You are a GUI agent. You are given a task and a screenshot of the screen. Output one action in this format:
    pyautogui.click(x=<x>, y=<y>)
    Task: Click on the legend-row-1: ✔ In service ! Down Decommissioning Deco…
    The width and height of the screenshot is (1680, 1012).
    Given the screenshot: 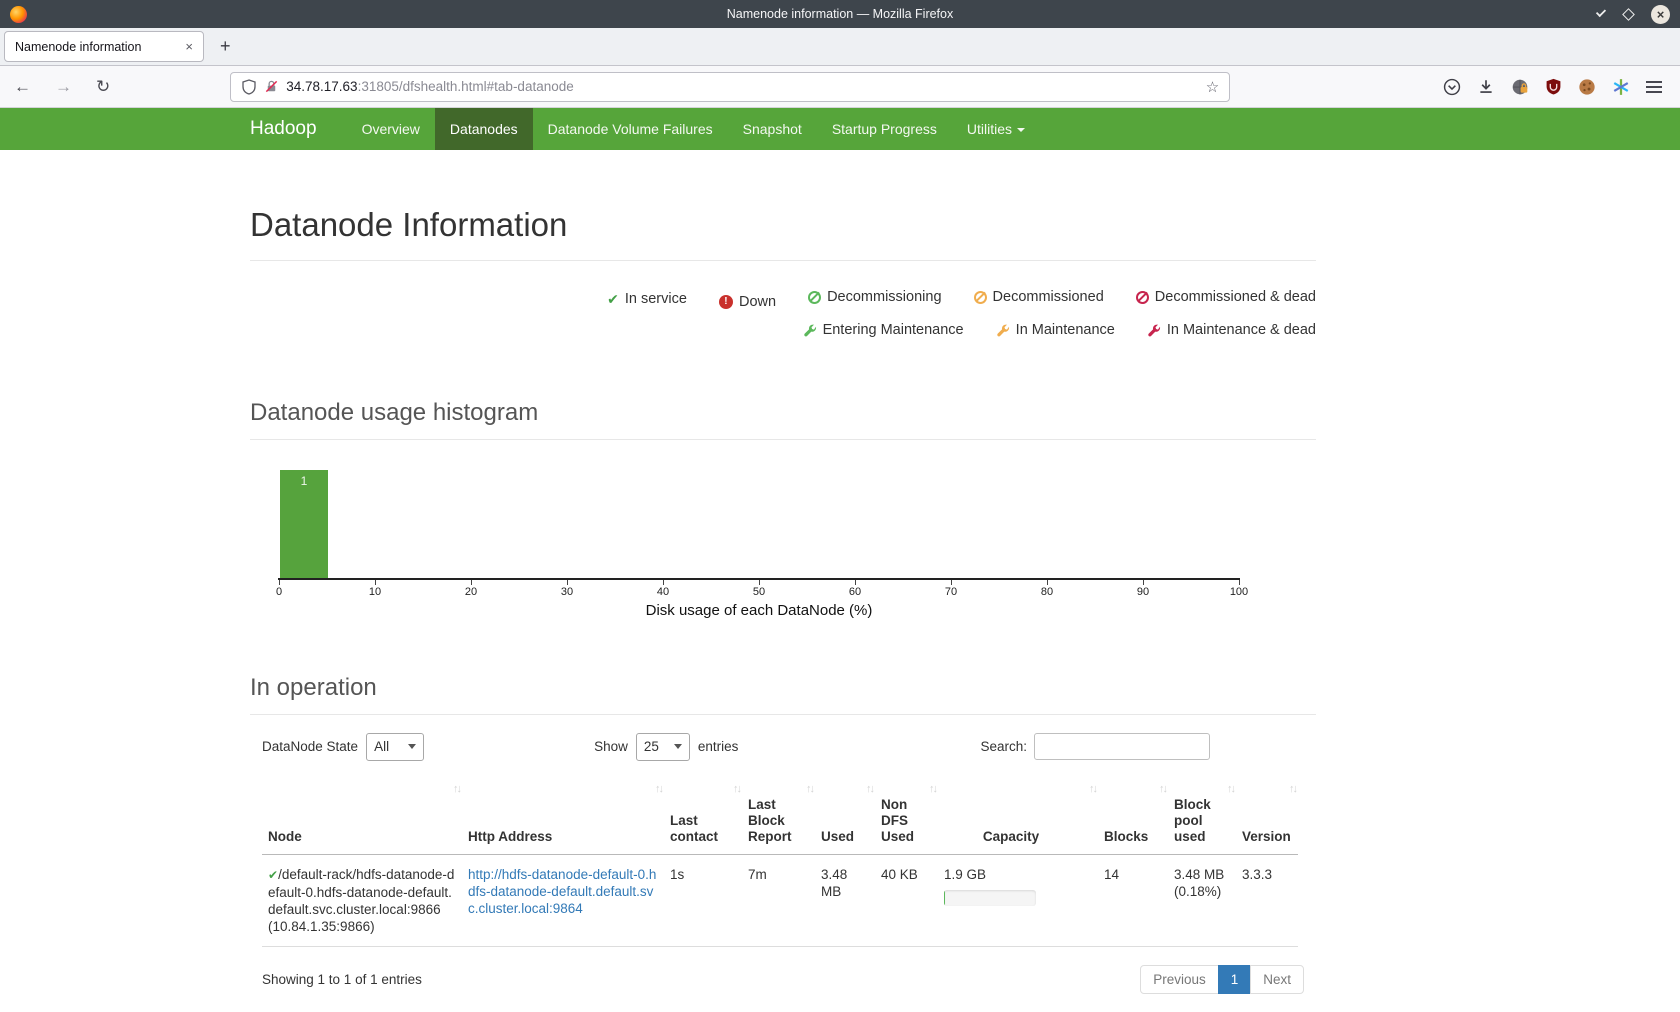 What is the action you would take?
    pyautogui.click(x=783, y=299)
    